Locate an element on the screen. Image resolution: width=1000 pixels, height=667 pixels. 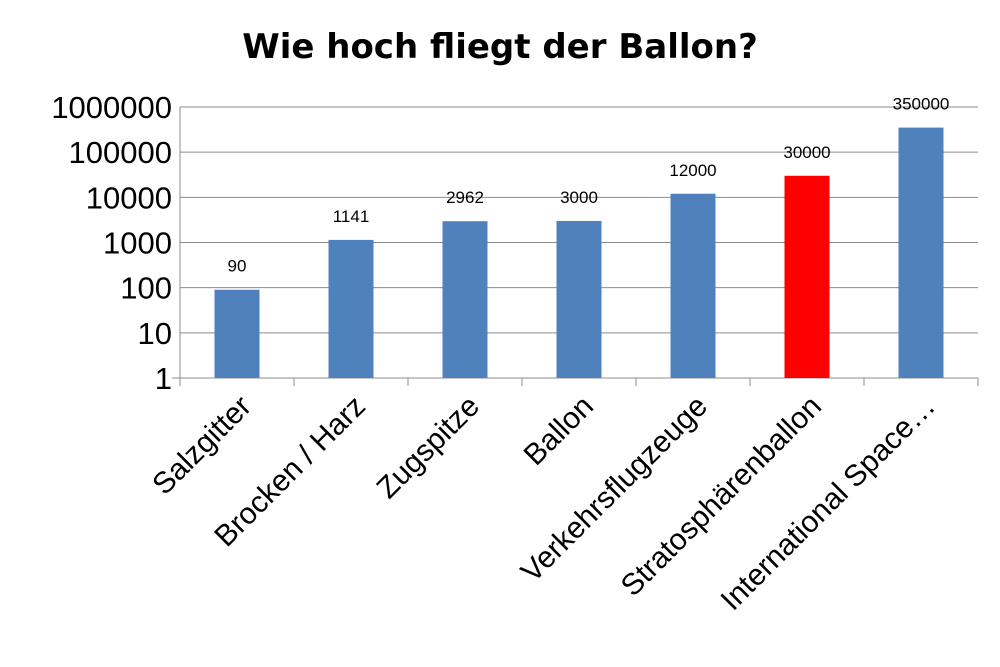
y-axis-tick-labels: 1 10 100 1000 10000 100000 1000000 is located at coordinates (111, 243).